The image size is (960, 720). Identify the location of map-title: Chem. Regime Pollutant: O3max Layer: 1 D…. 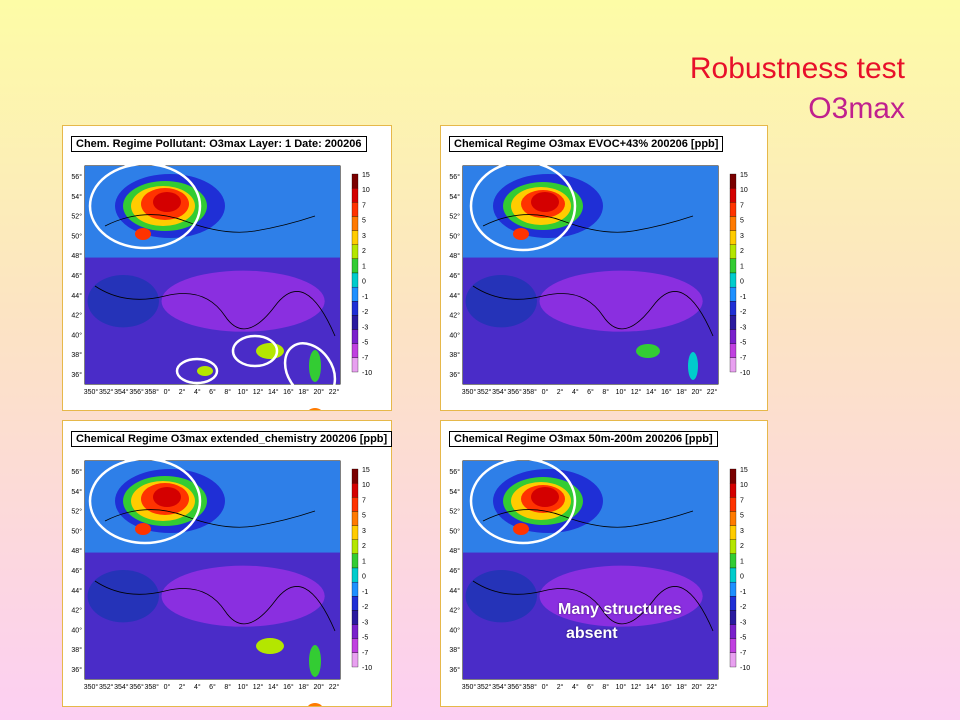
(219, 144).